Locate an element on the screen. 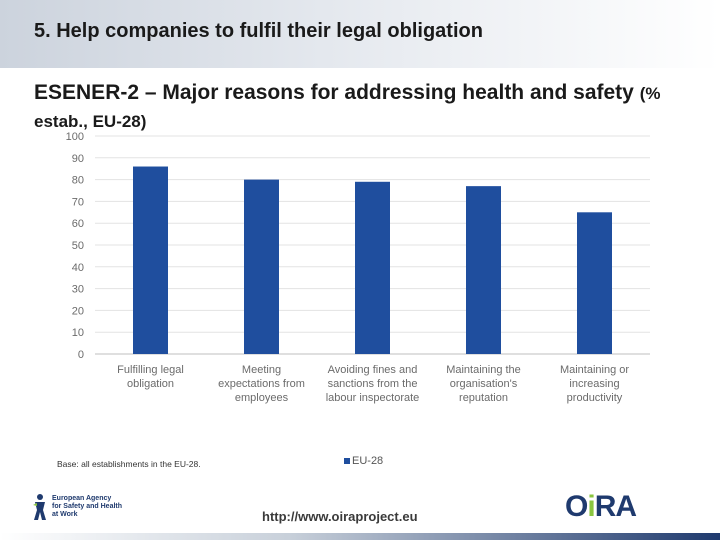  x-tick-label-line: increasing is located at coordinates (594, 384).